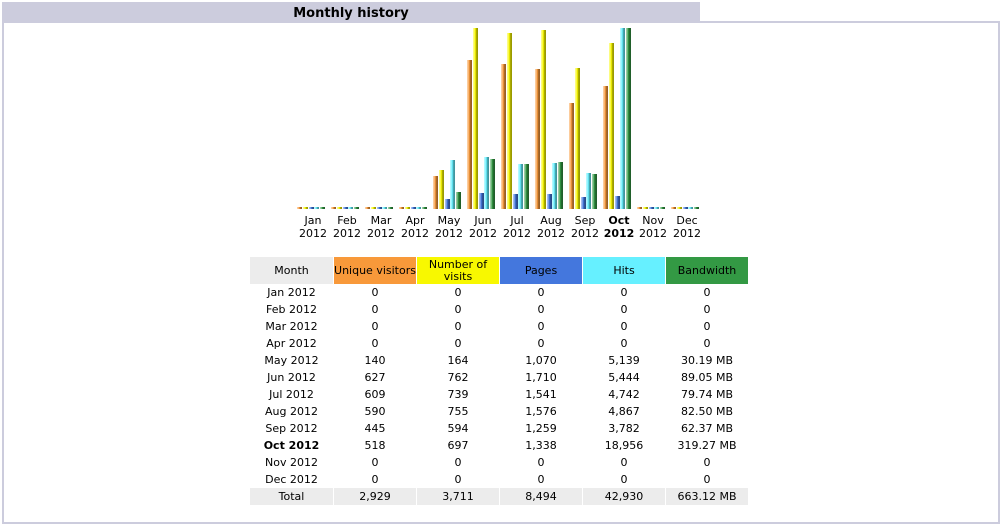  Describe the element at coordinates (449, 220) in the screenshot. I see `x-tick-month: May` at that location.